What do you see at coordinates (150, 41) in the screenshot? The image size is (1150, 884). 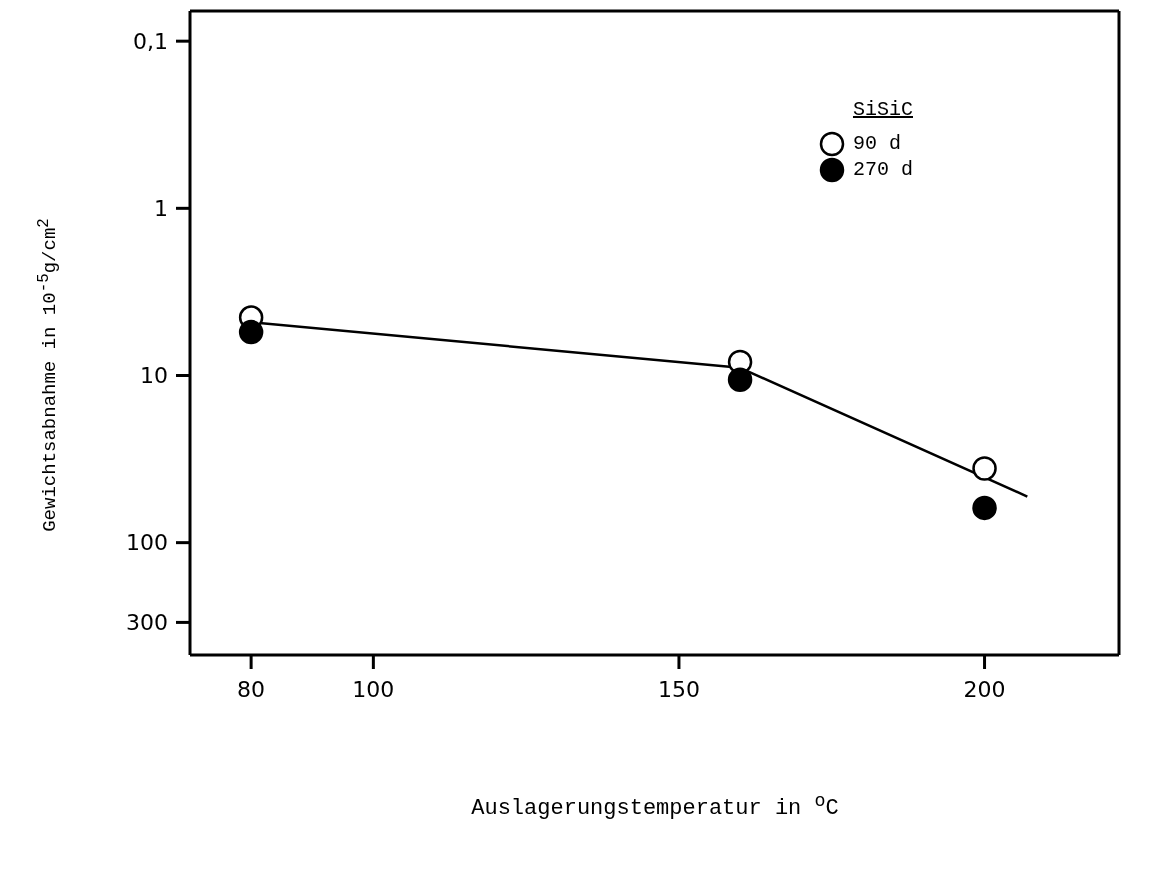 I see `y-tick-label: 0,1` at bounding box center [150, 41].